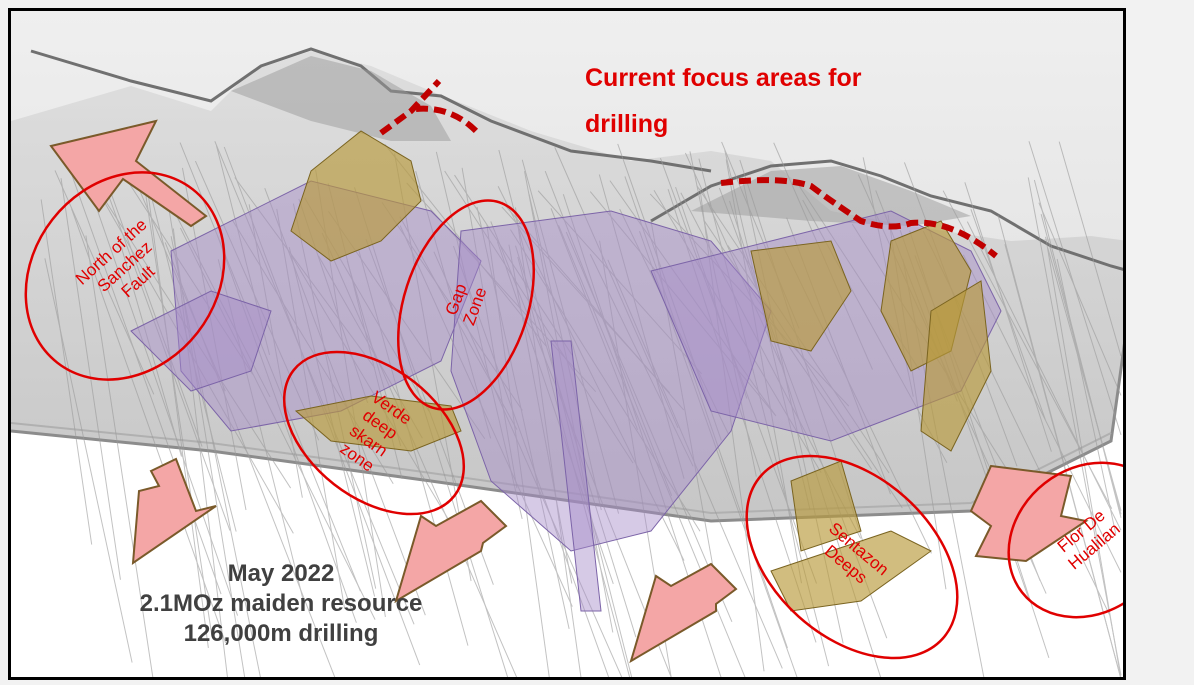 Image resolution: width=1194 pixels, height=685 pixels. What do you see at coordinates (451, 551) in the screenshot?
I see `arrow-verde` at bounding box center [451, 551].